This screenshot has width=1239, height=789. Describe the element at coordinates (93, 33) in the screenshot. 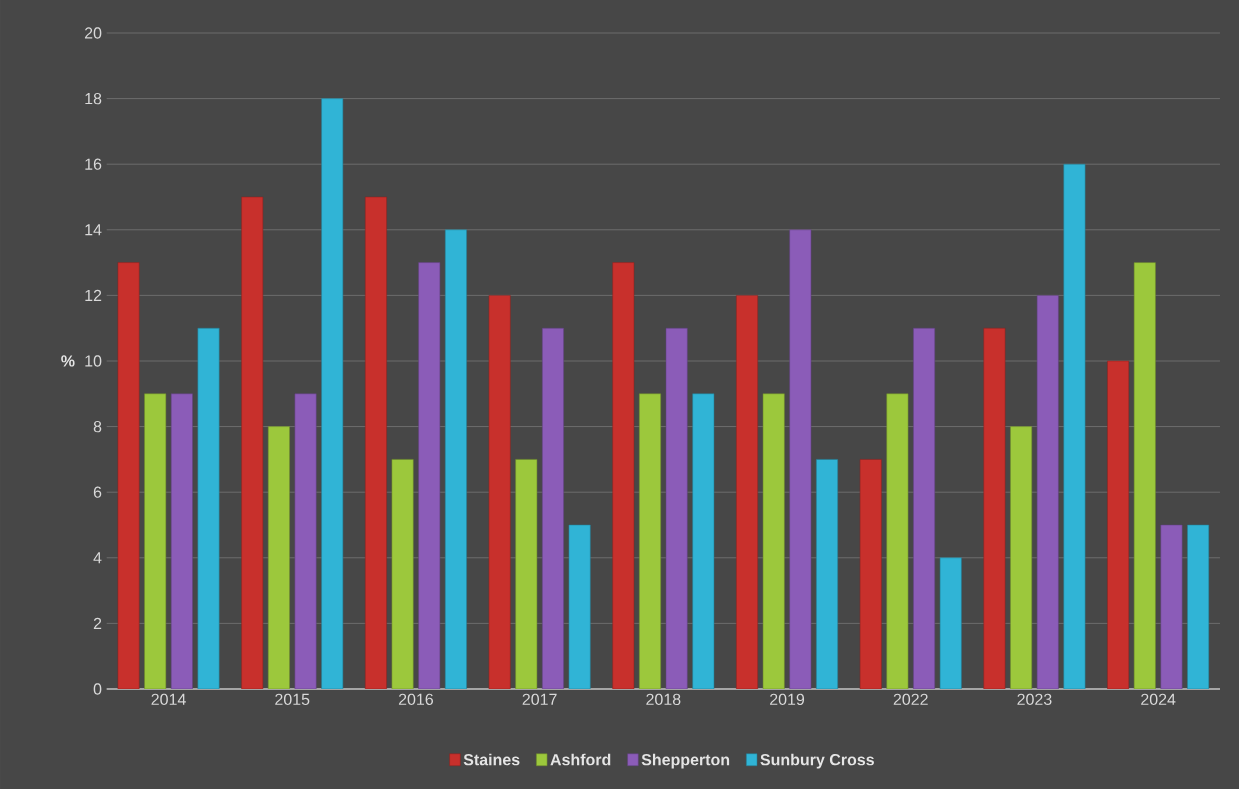

I see `y-tick-label: 20` at that location.